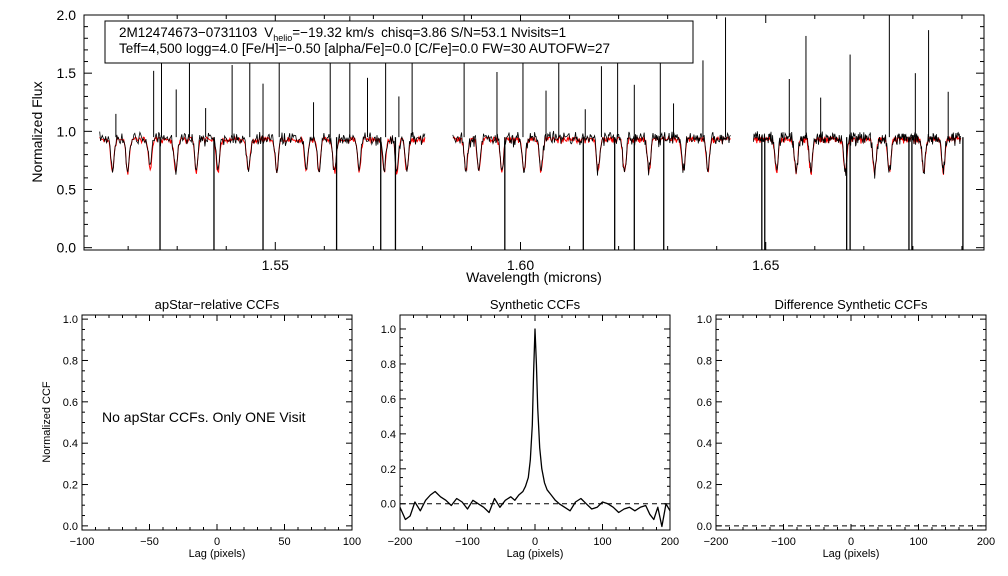 The image size is (1008, 576). I want to click on info-v-symbol: V, so click(268, 32).